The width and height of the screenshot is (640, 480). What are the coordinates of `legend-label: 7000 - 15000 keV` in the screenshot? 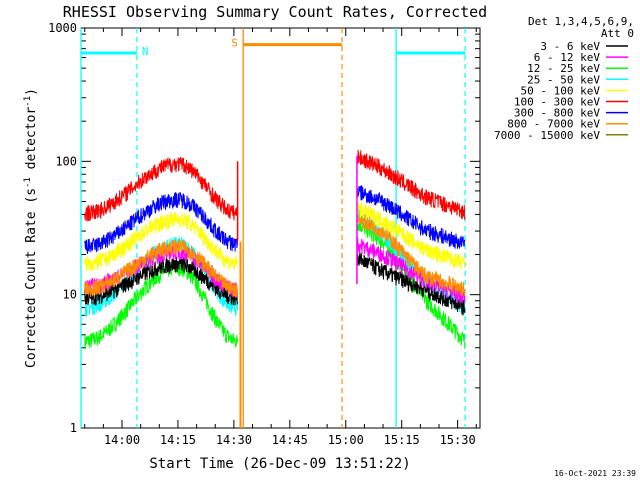 It's located at (547, 135).